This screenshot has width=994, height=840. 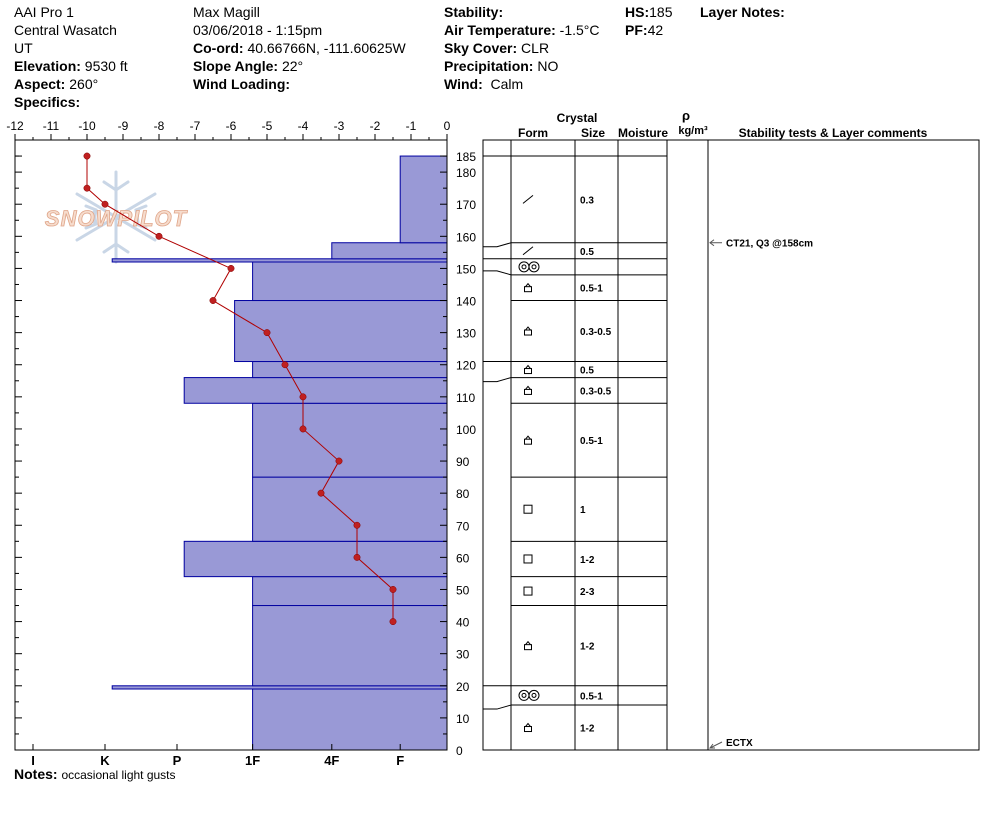 I want to click on temp-tick-label: -6, so click(x=231, y=126).